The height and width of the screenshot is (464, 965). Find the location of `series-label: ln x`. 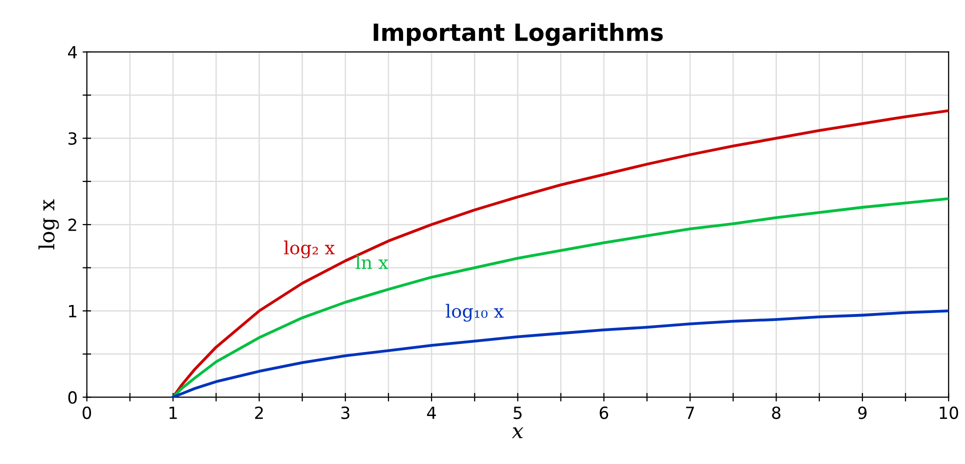

series-label: ln x is located at coordinates (372, 262).